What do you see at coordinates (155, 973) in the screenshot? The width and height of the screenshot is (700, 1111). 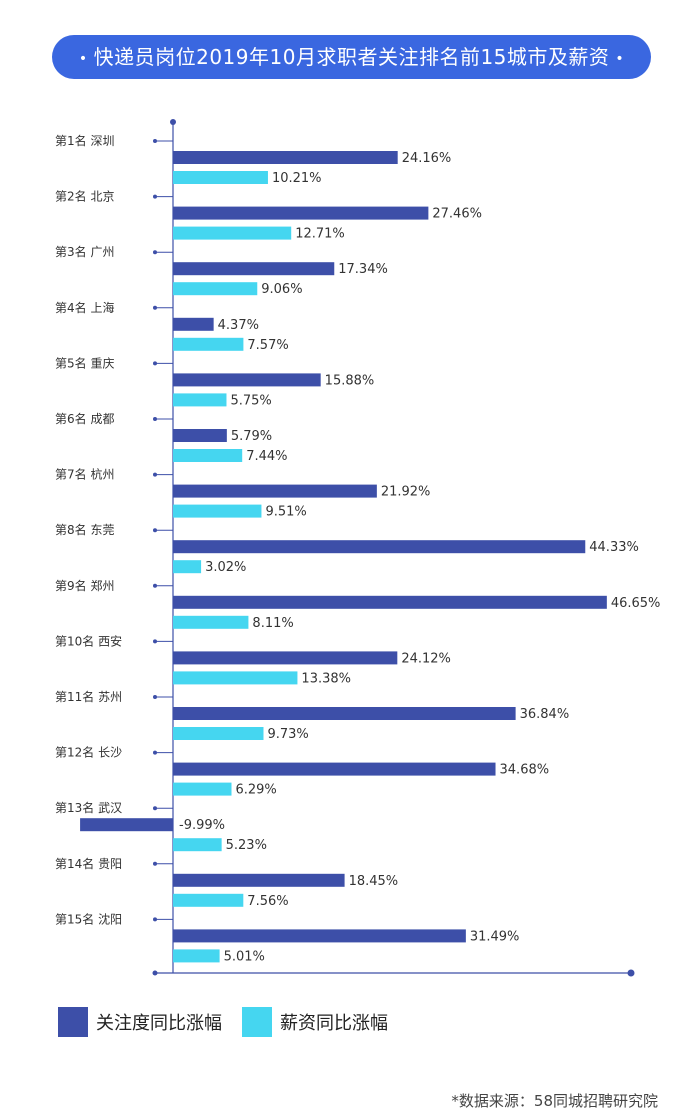 I see `x-axis-start-dot` at bounding box center [155, 973].